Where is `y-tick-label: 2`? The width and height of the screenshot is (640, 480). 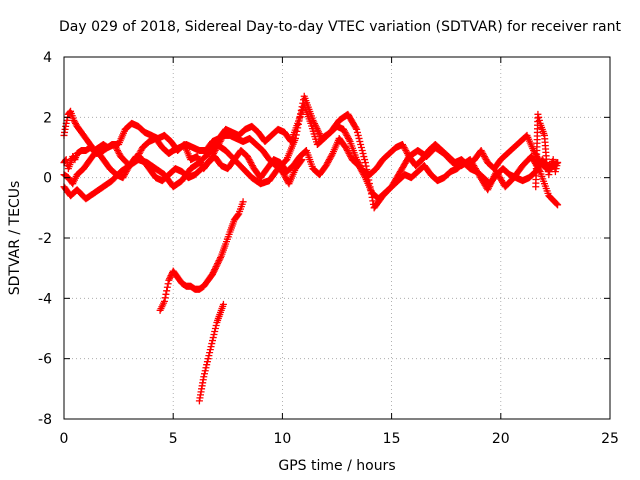 y-tick-label: 2 is located at coordinates (47, 118).